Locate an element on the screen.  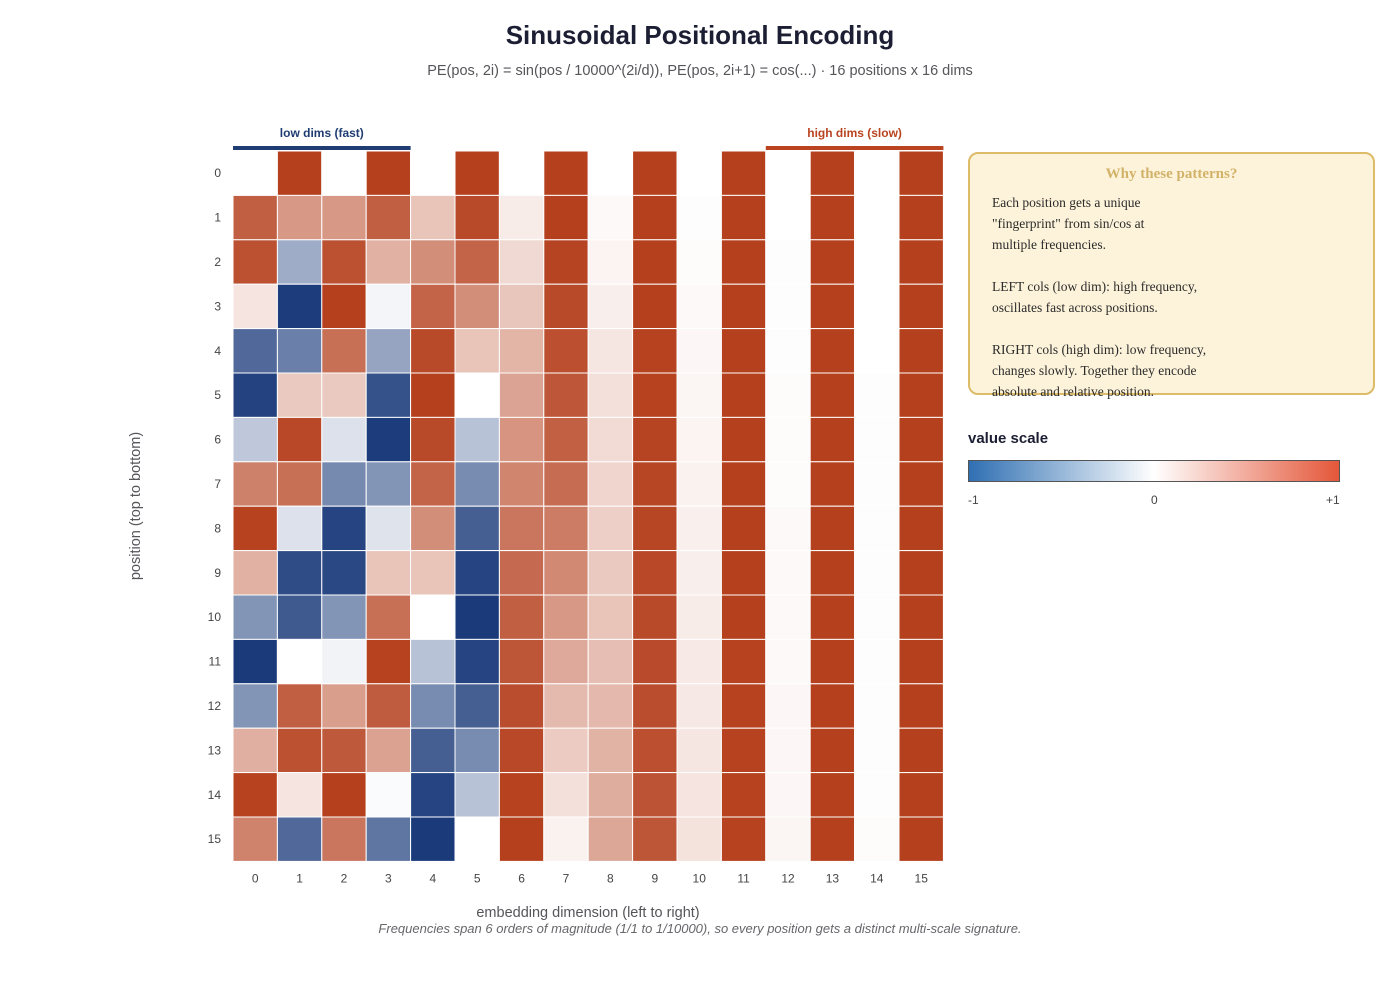
band-label: low dims (fast) is located at coordinates (322, 133).